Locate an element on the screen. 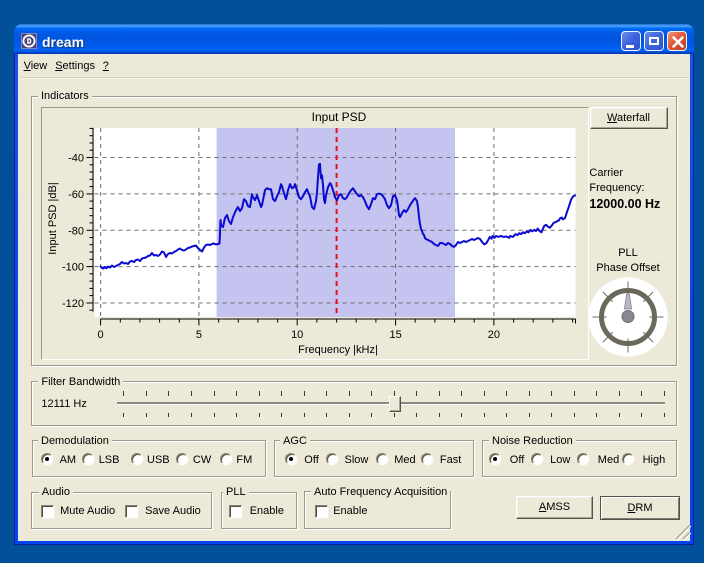  svg-text: 0 is located at coordinates (101, 335).